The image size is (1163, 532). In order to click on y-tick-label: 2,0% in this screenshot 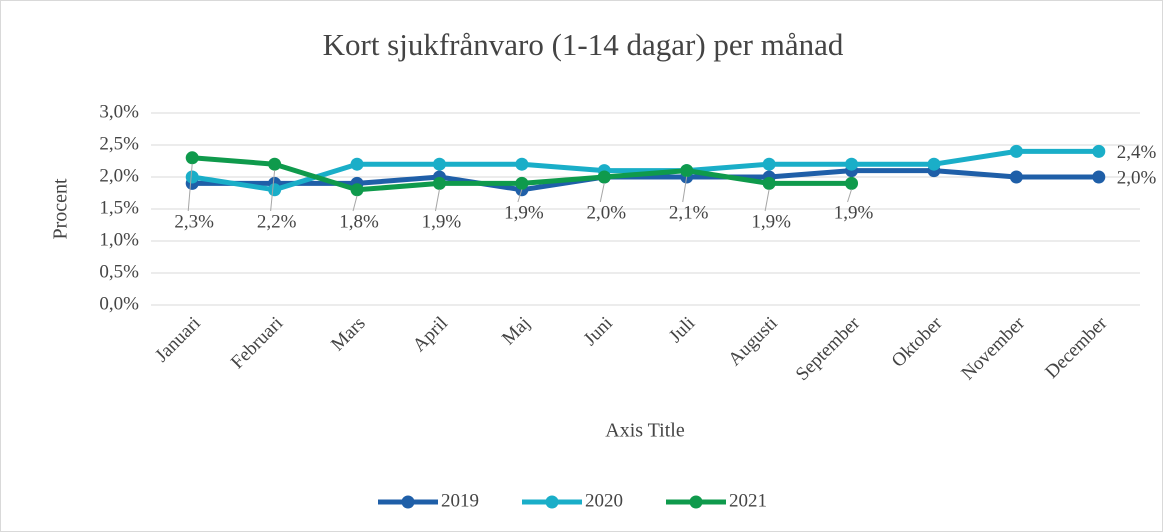, I will do `click(119, 175)`.